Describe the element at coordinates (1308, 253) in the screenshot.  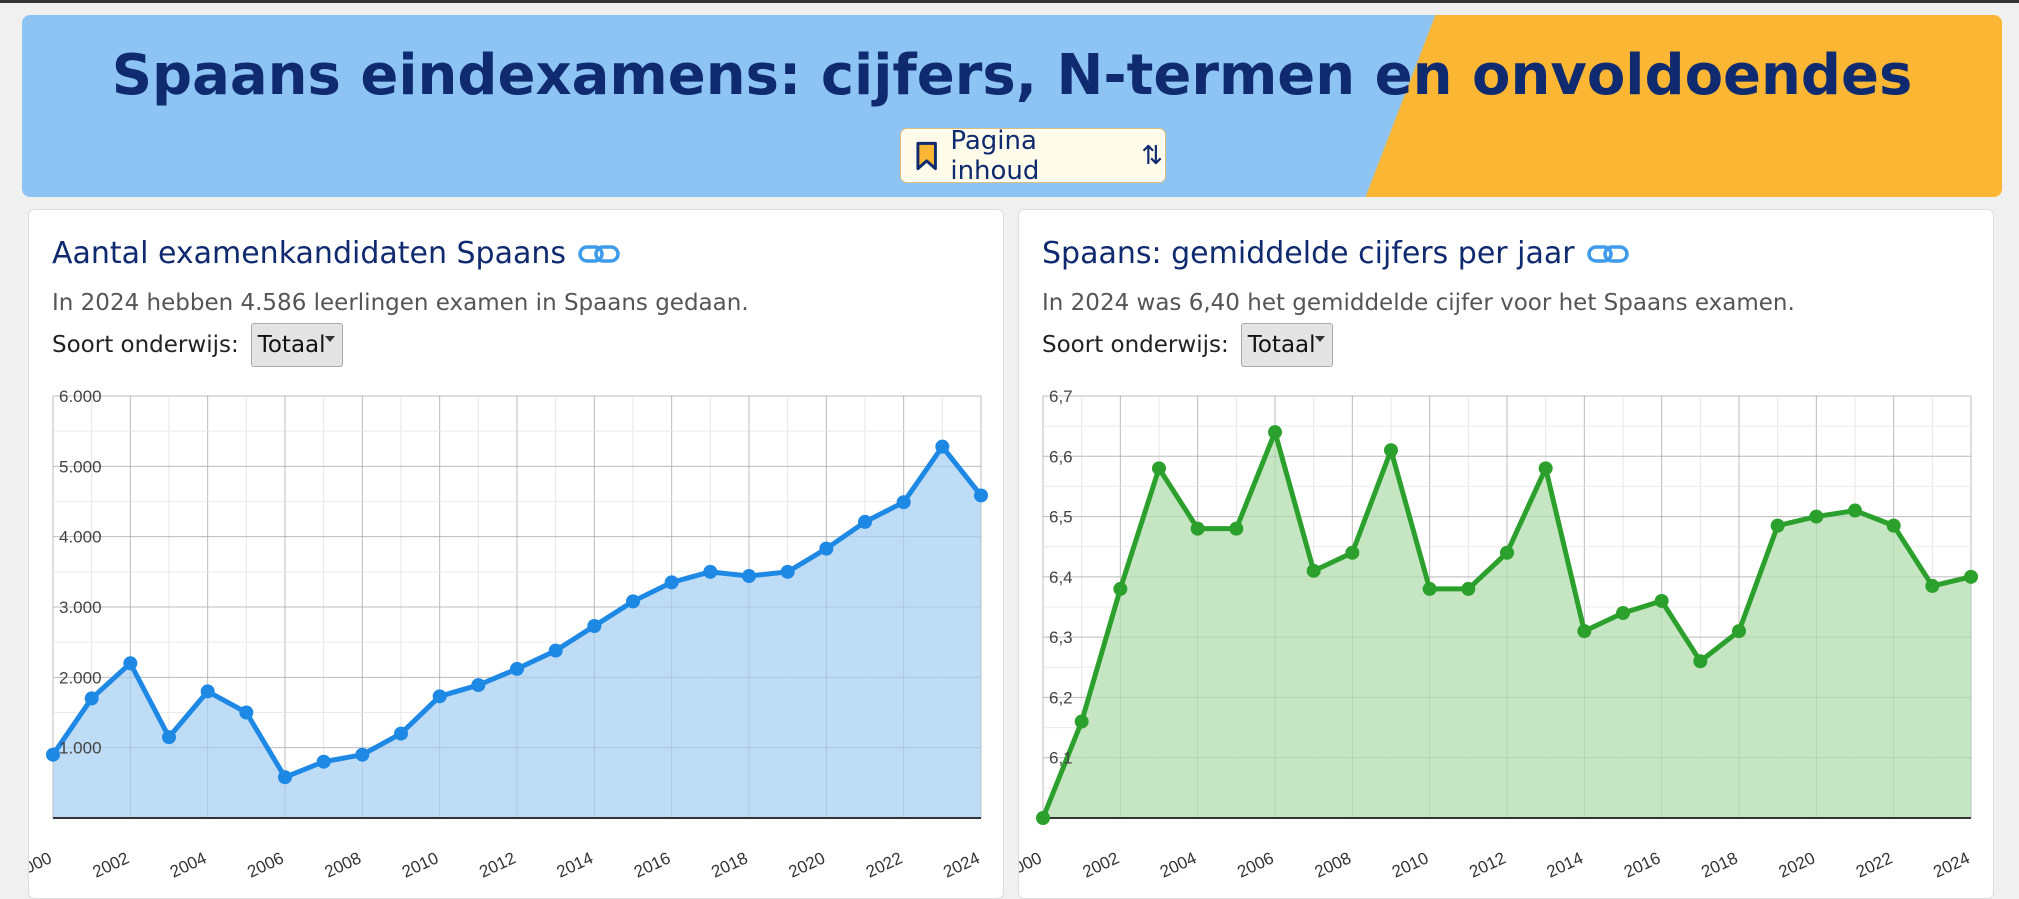
I see `card-title-text: Spaans: gemiddelde cijfers per jaar` at that location.